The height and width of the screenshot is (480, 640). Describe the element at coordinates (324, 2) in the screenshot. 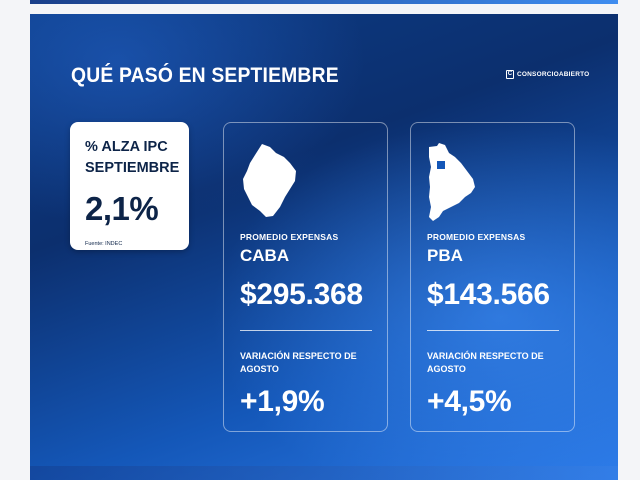

I see `top-accent-strip` at that location.